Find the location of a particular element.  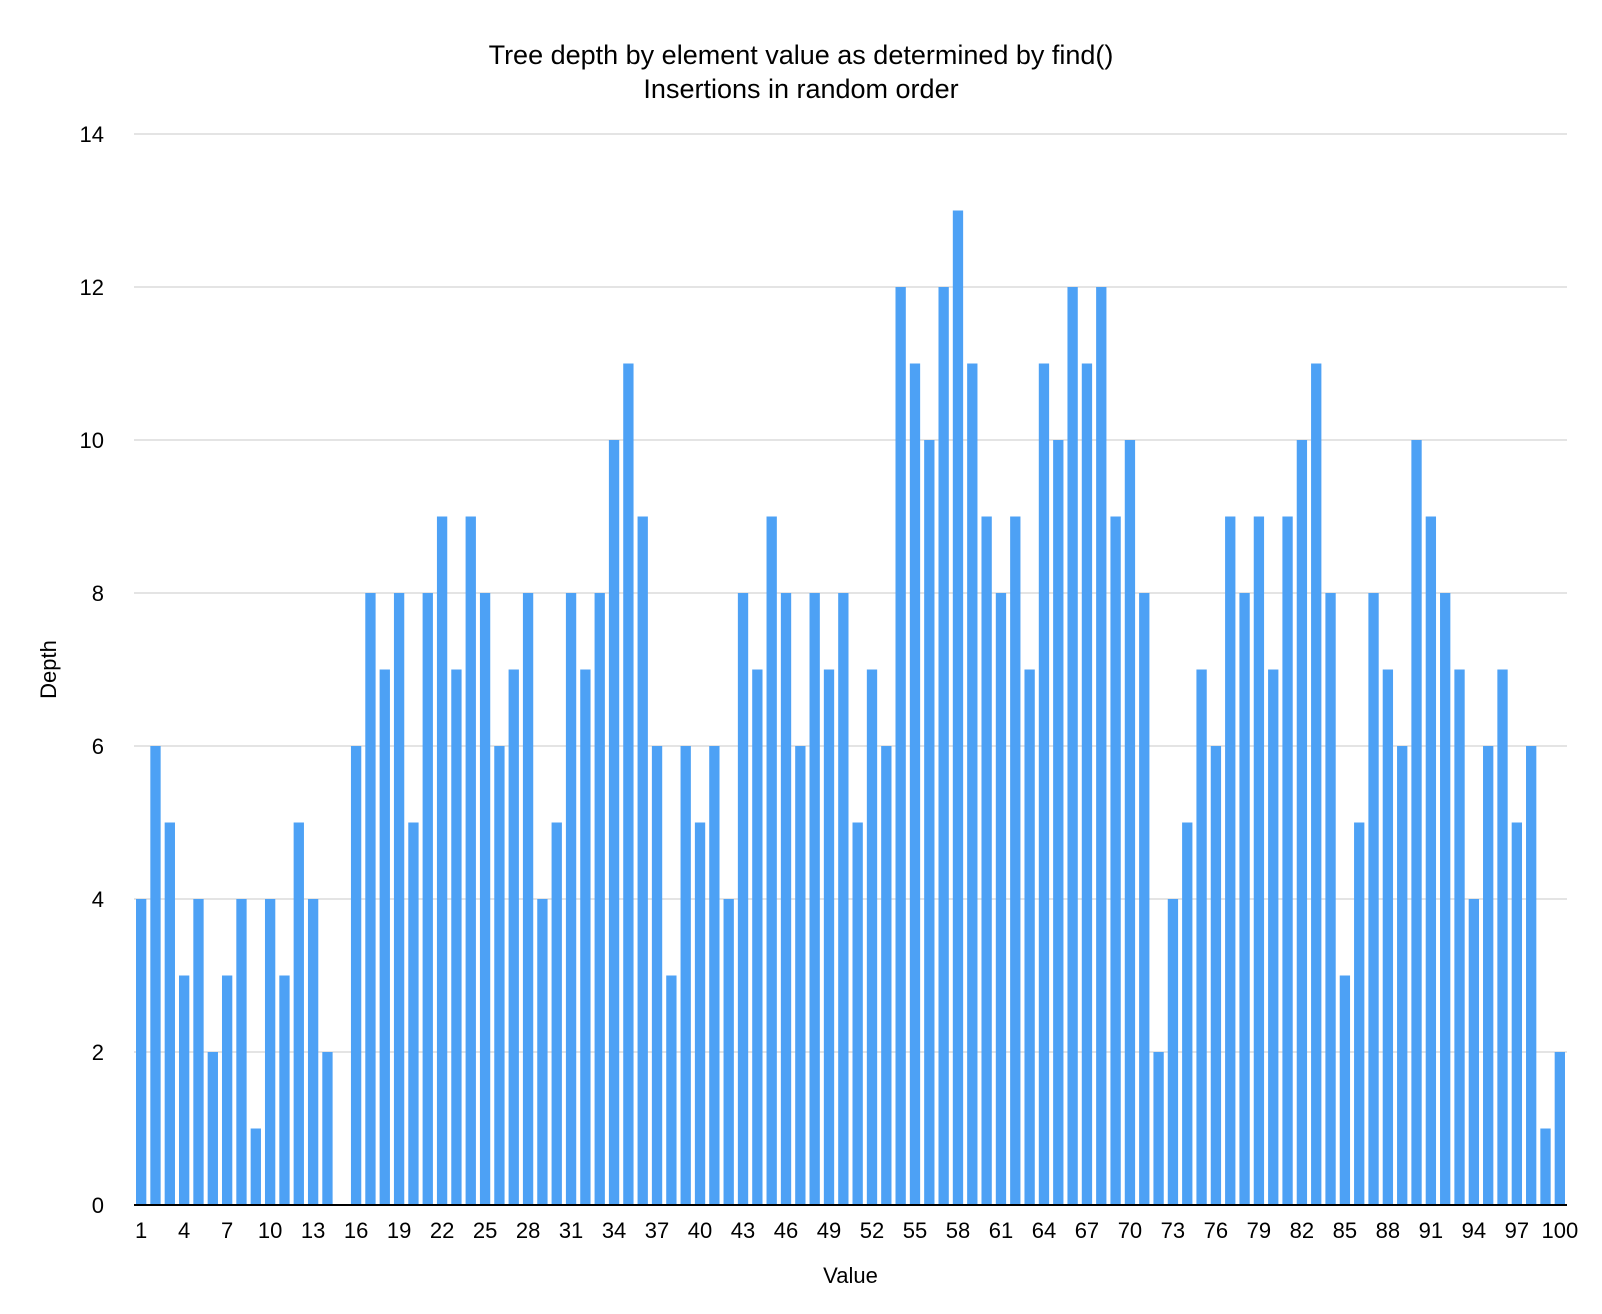

y-tick-label: 6 is located at coordinates (98, 746).